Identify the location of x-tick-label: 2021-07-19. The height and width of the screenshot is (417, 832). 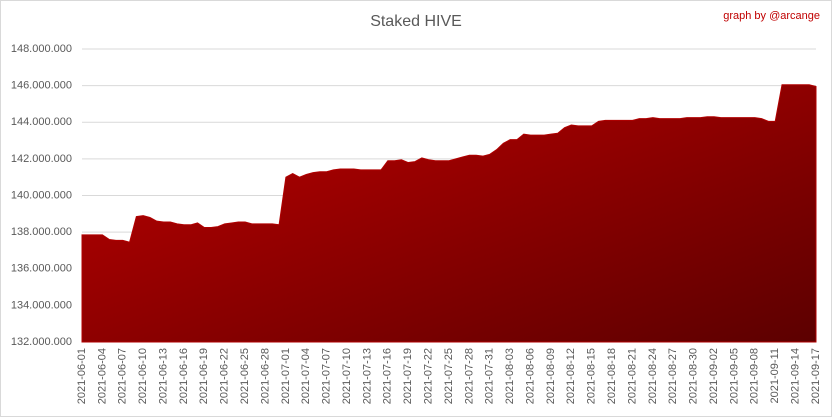
(408, 376).